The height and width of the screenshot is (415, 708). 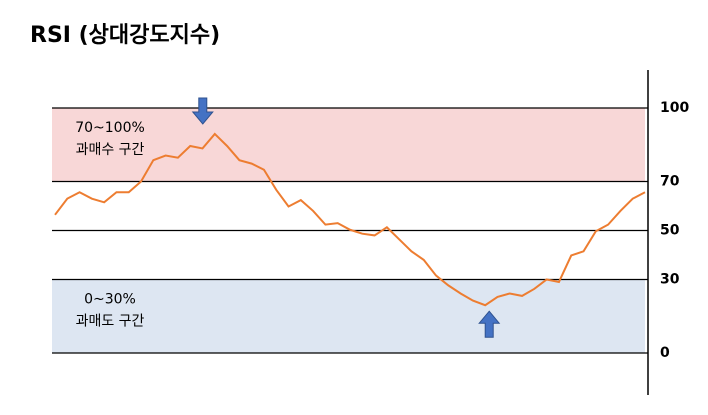 I want to click on zone-label: 70~100%, so click(x=110, y=128).